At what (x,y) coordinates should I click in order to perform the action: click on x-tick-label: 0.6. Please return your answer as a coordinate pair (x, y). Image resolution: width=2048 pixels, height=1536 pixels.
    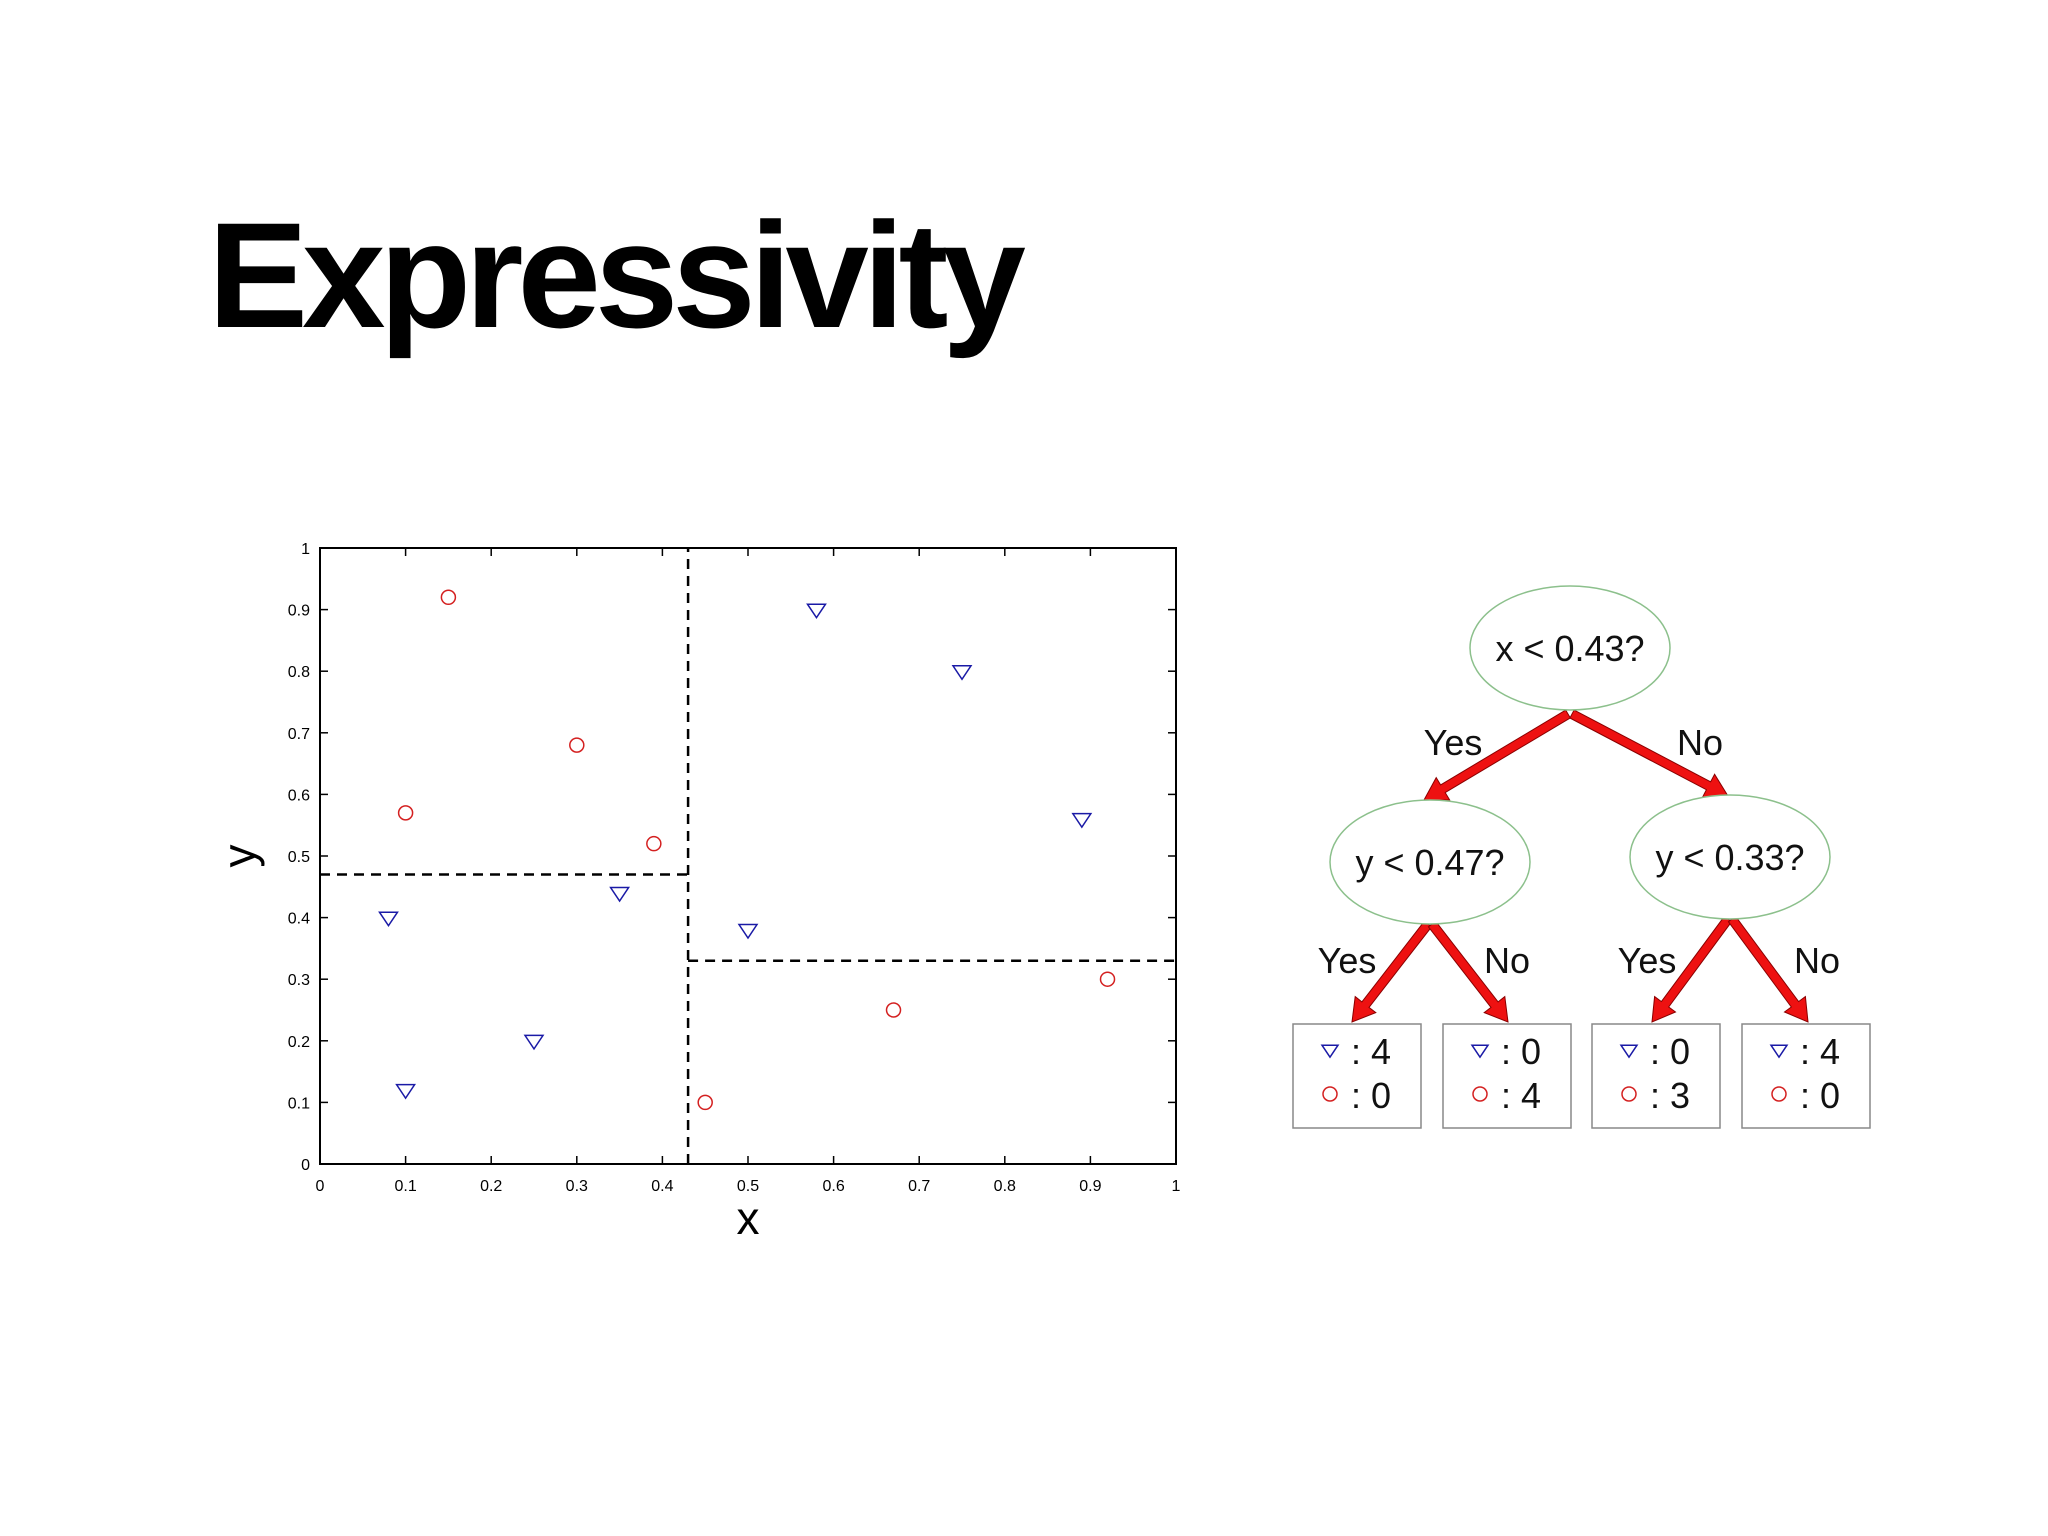
    Looking at the image, I should click on (833, 1186).